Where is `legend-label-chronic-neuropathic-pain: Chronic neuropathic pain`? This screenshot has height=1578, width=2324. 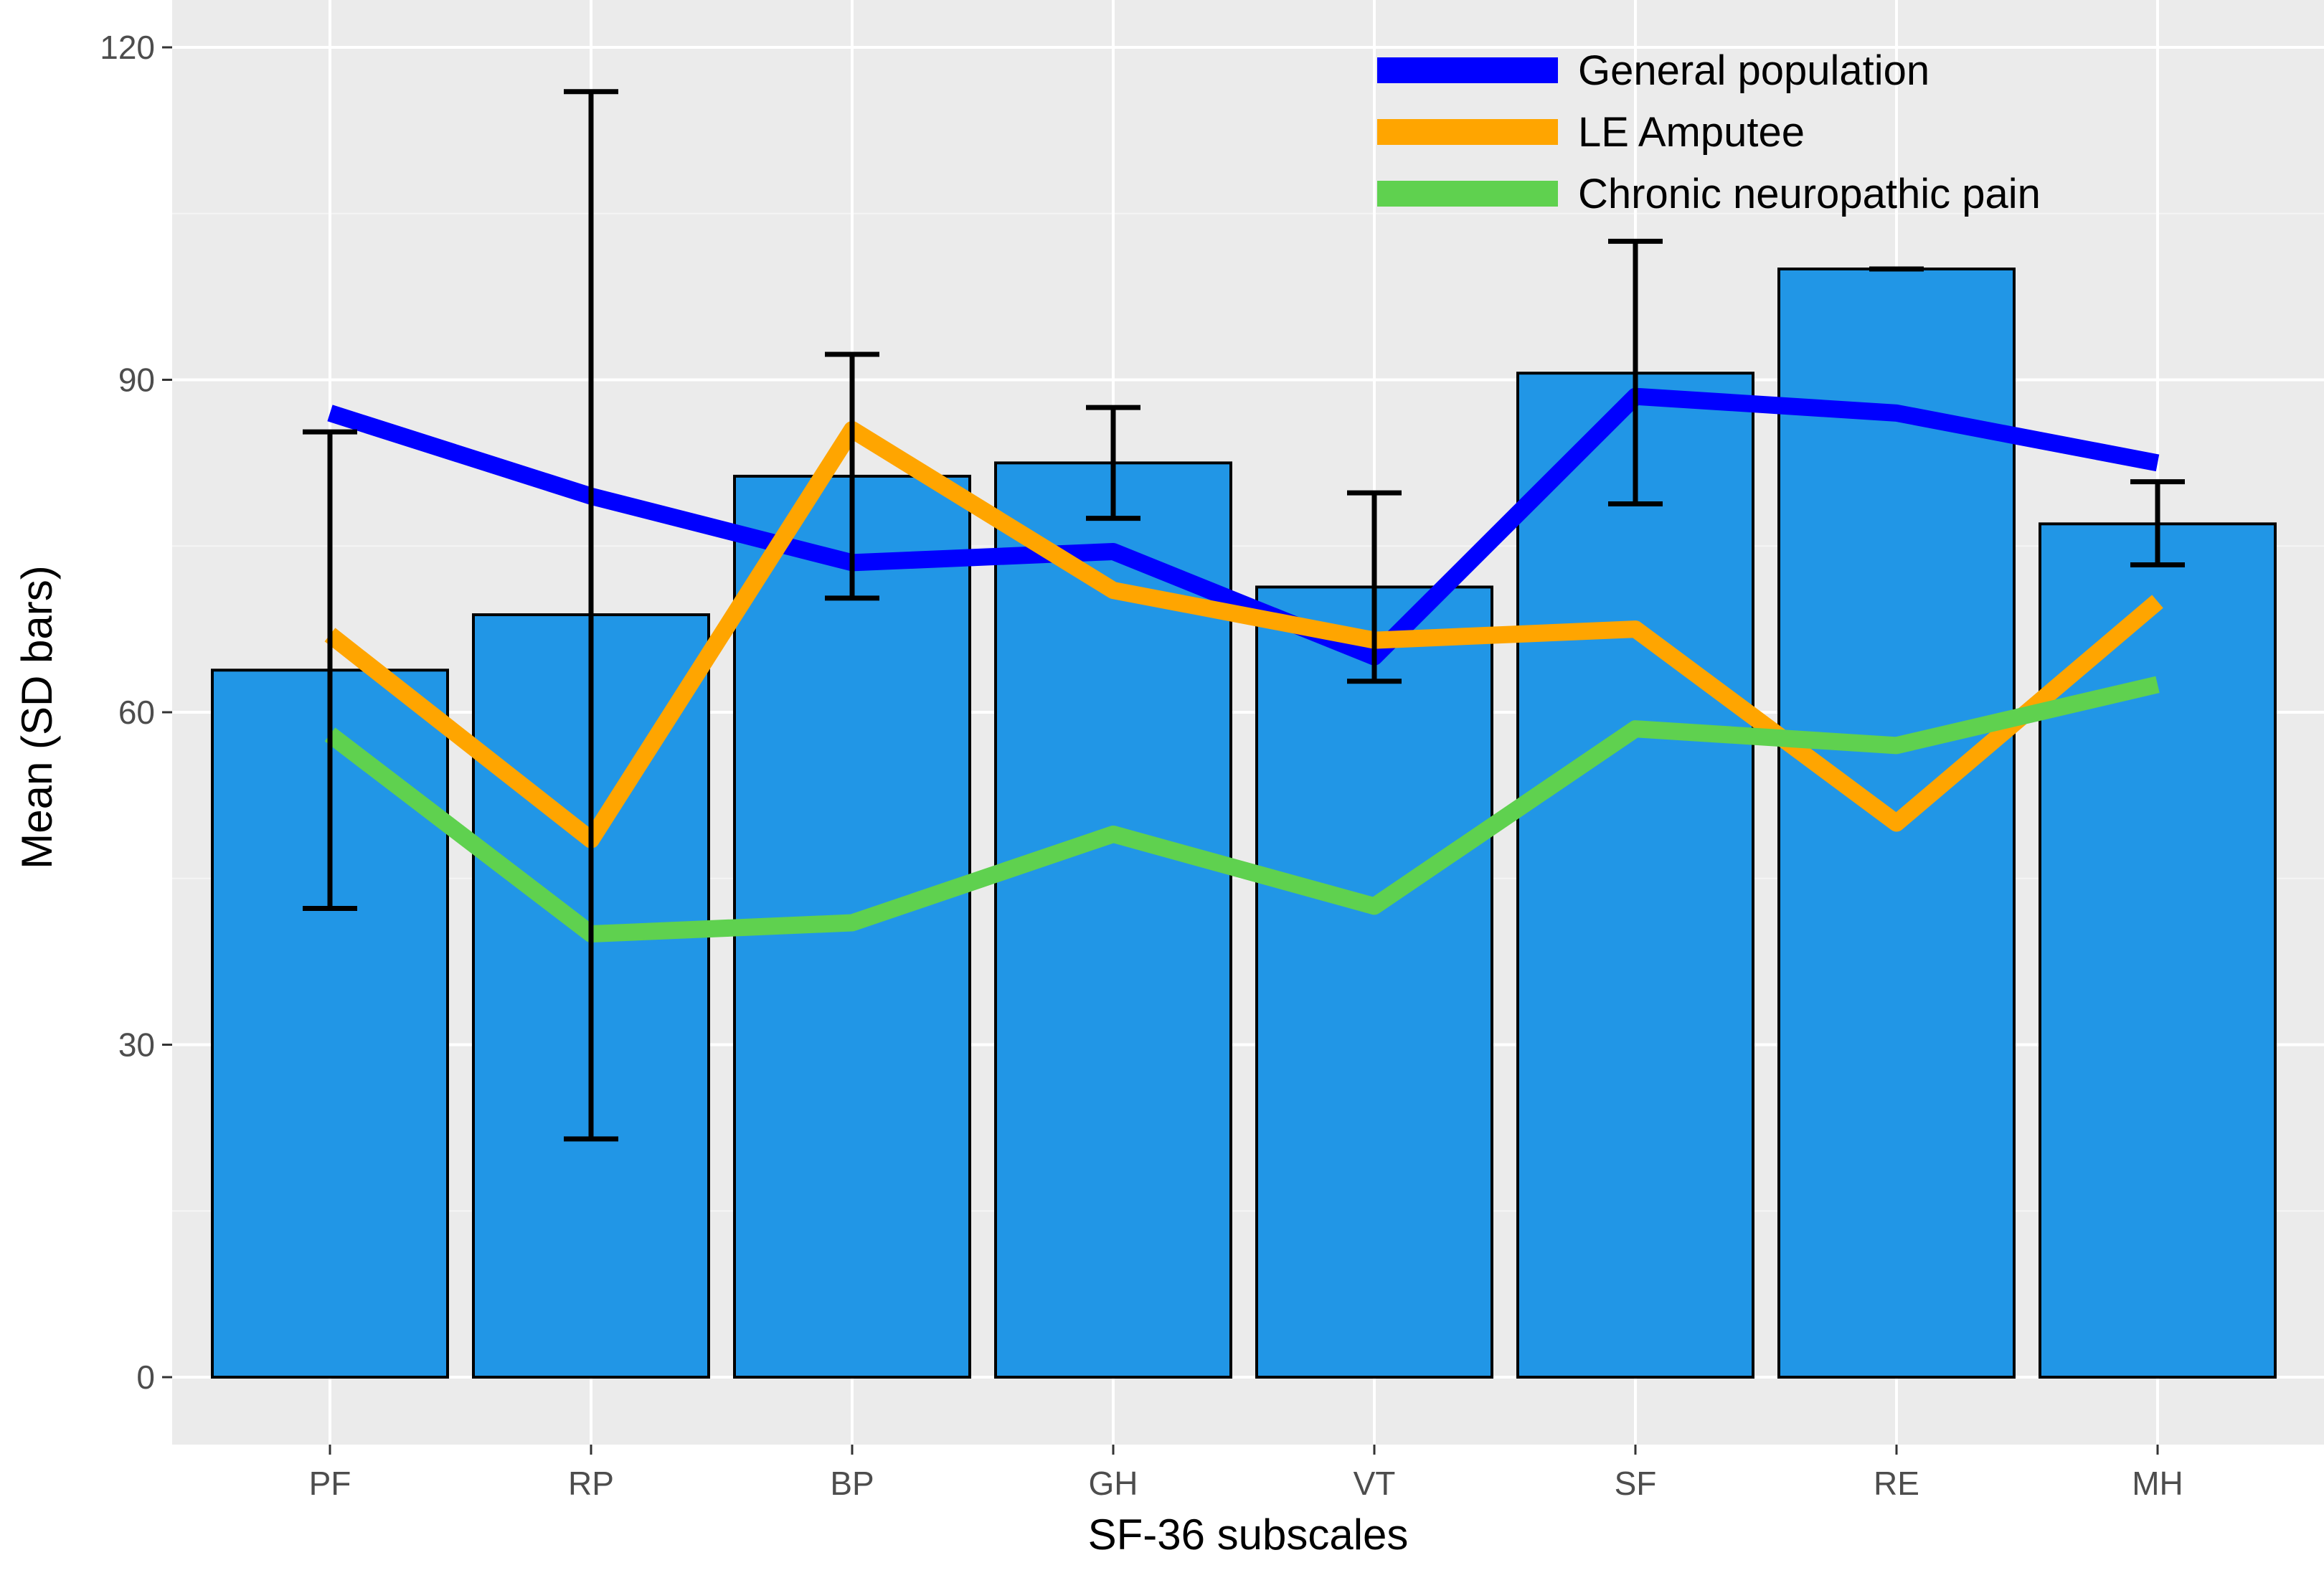 legend-label-chronic-neuropathic-pain: Chronic neuropathic pain is located at coordinates (1809, 194).